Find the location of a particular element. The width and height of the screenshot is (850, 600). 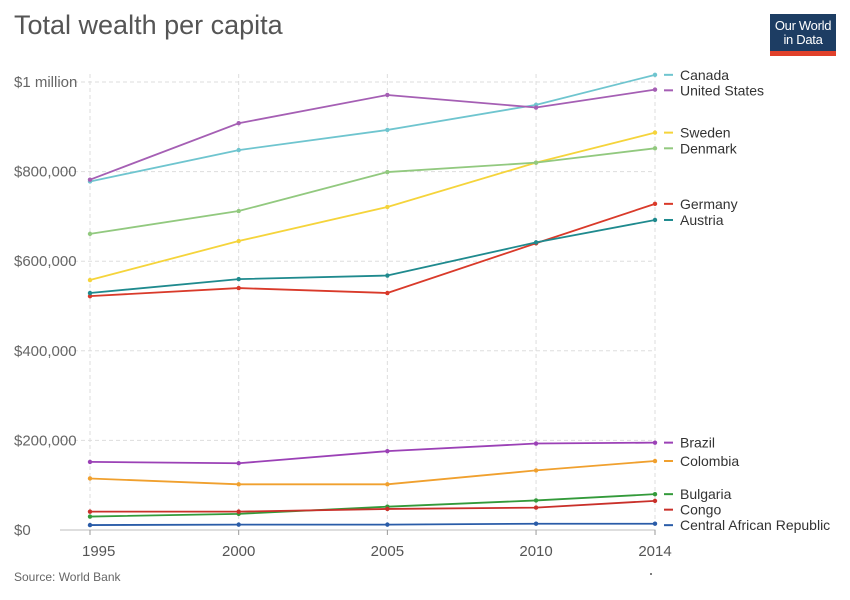

owid-logo: Our World in Data is located at coordinates (803, 35).